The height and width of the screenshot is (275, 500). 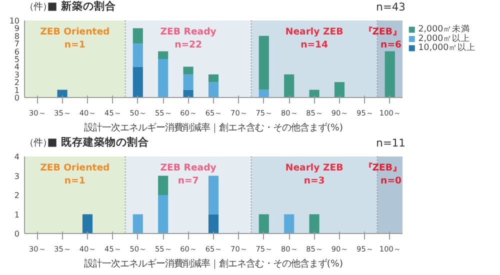 I want to click on text: n=11, so click(x=391, y=143).